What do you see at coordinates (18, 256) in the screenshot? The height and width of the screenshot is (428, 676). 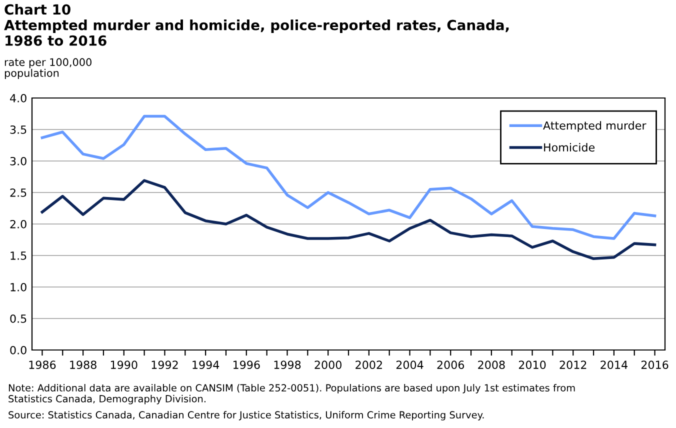 I see `y-tick-label: 1.5` at bounding box center [18, 256].